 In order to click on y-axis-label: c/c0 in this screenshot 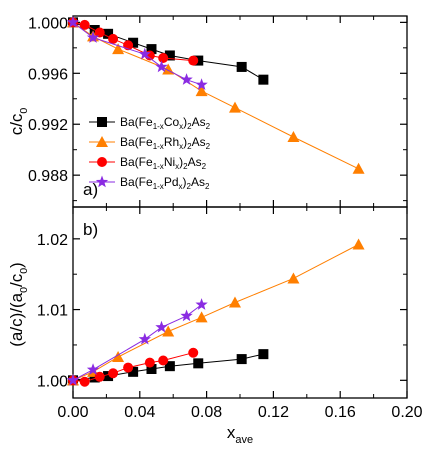, I will do `click(18, 122)`.